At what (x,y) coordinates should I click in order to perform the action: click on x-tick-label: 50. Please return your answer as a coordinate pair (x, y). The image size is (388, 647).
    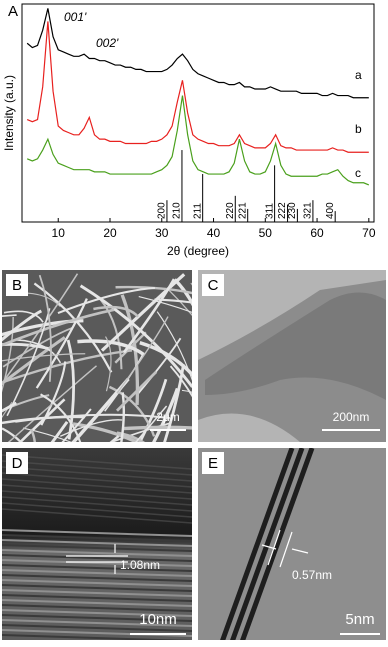
    Looking at the image, I should click on (266, 233).